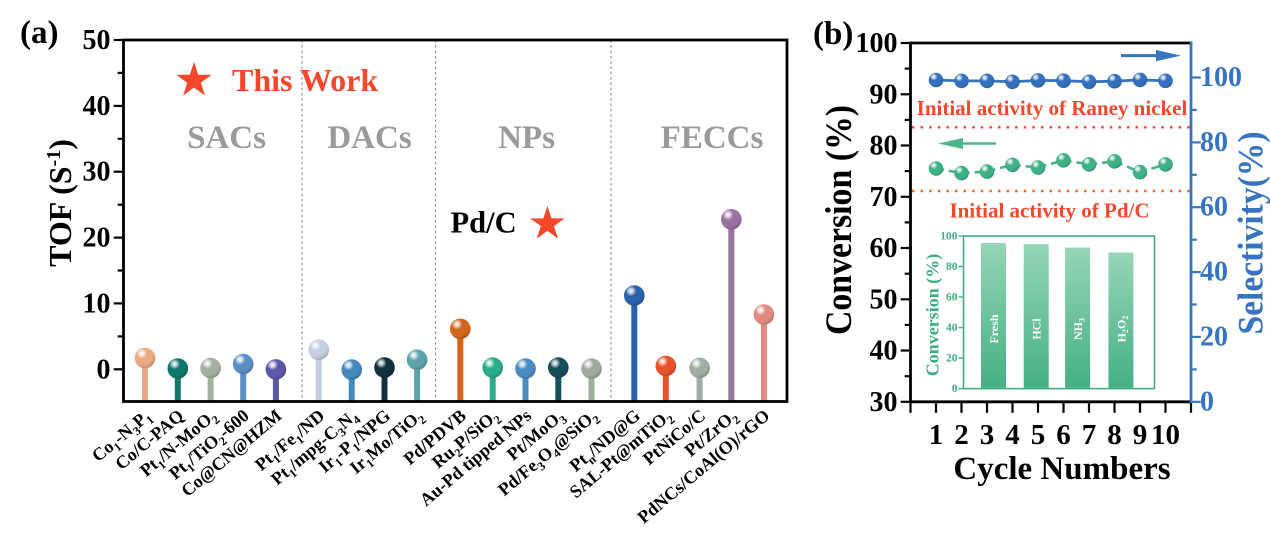 Image resolution: width=1270 pixels, height=533 pixels. I want to click on svg-text: Selectivity(%), so click(1250, 233).